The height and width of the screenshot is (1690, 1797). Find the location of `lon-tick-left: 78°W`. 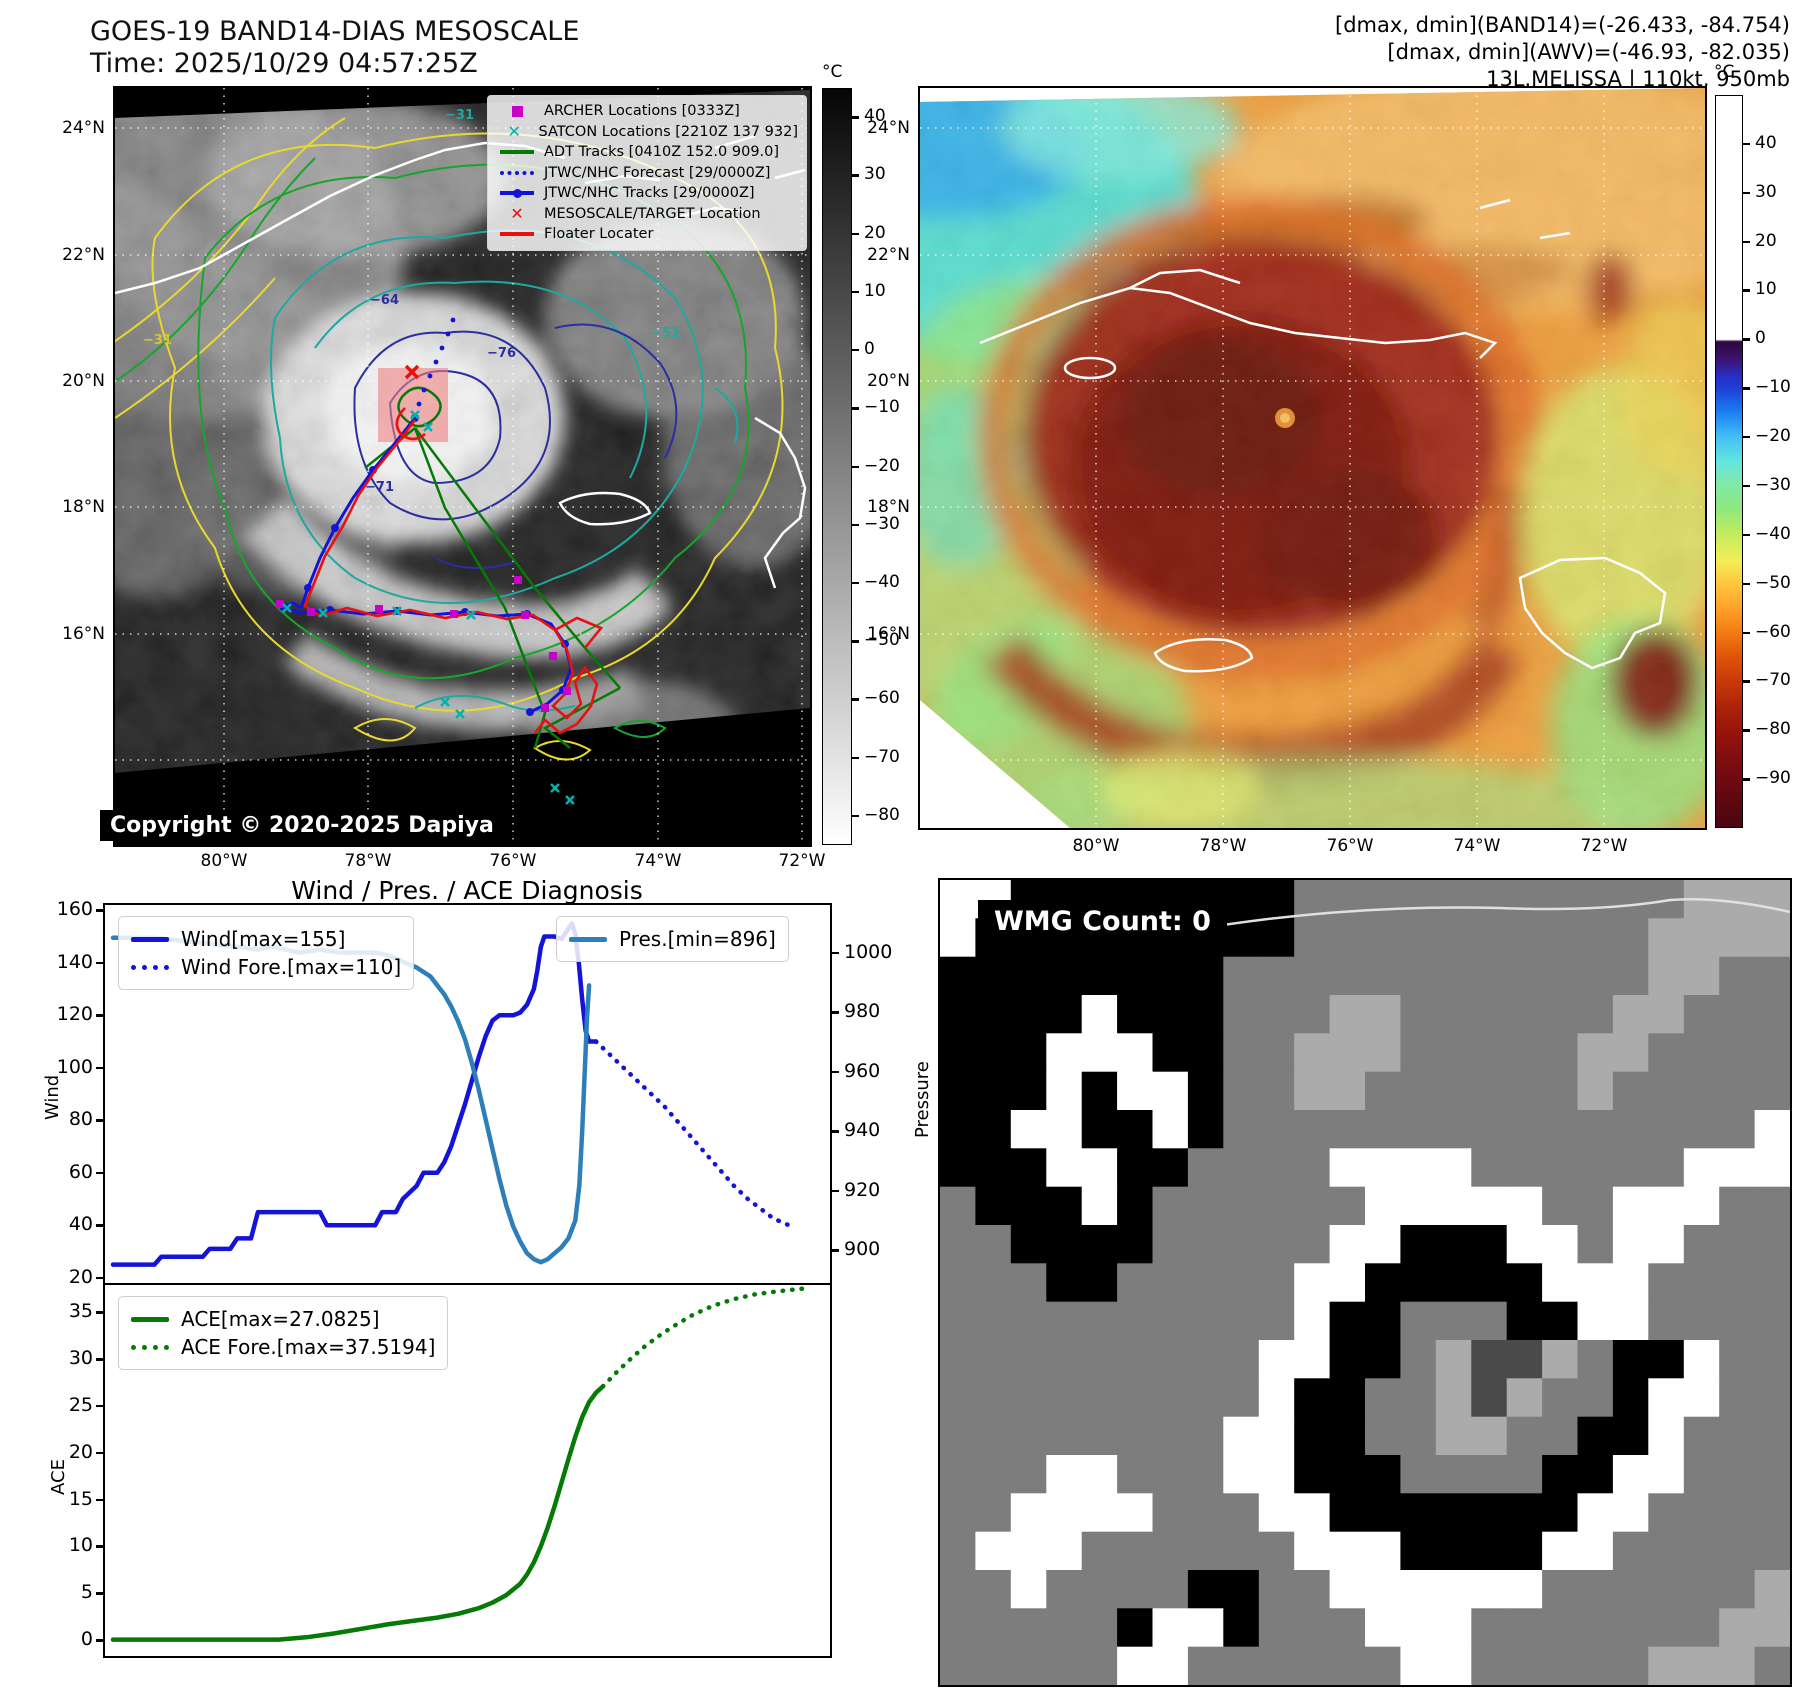

lon-tick-left: 78°W is located at coordinates (368, 861).